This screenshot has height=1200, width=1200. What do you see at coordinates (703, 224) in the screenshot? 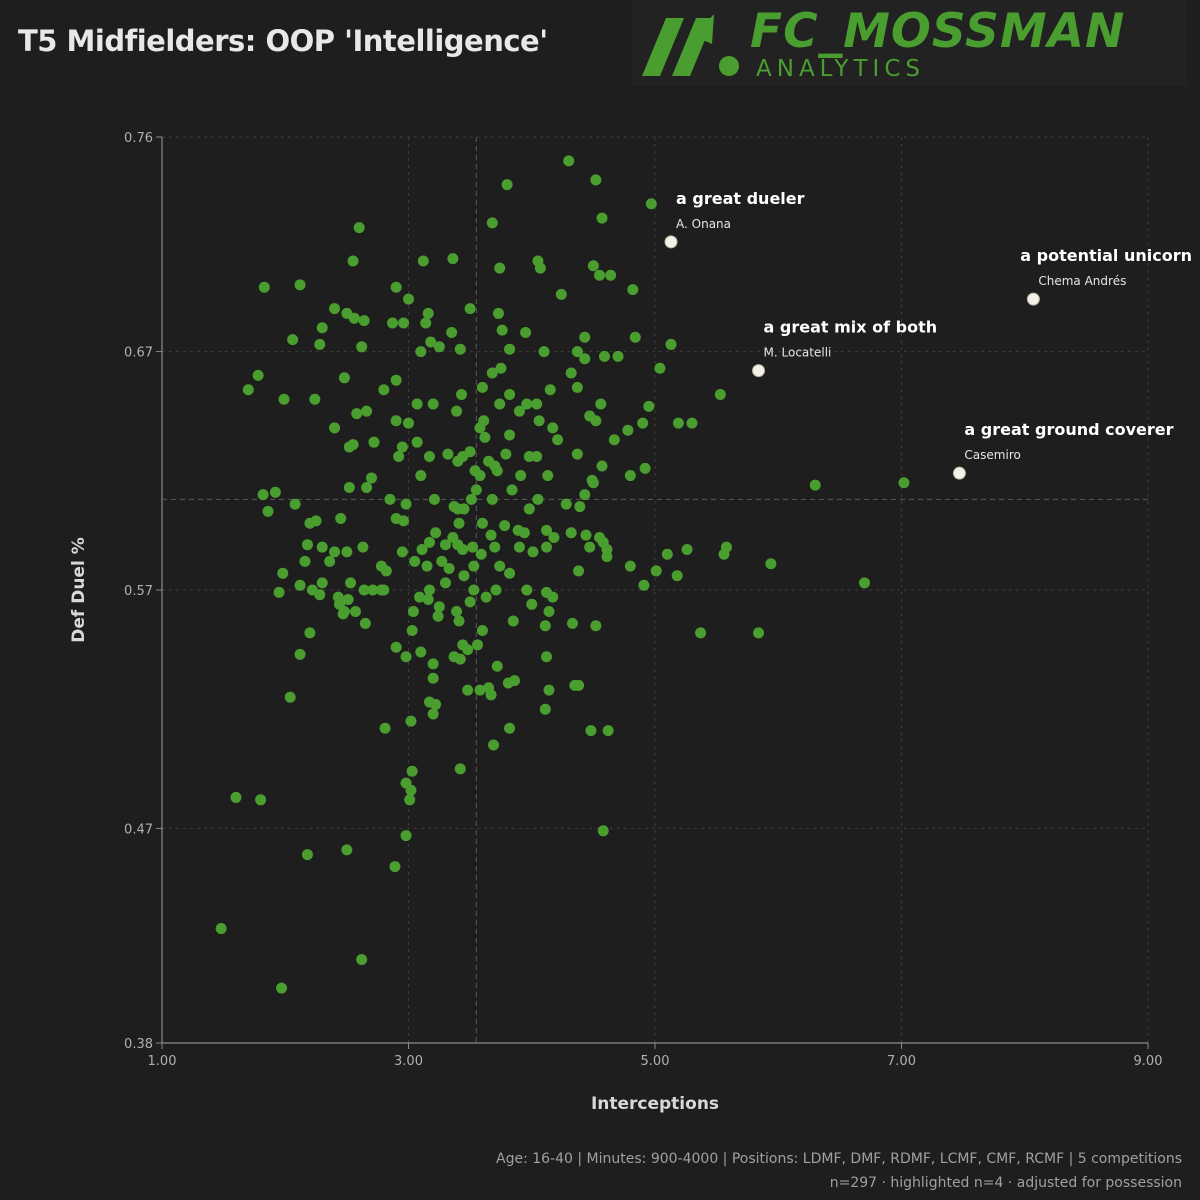
I see `player-label: A. Onana` at bounding box center [703, 224].